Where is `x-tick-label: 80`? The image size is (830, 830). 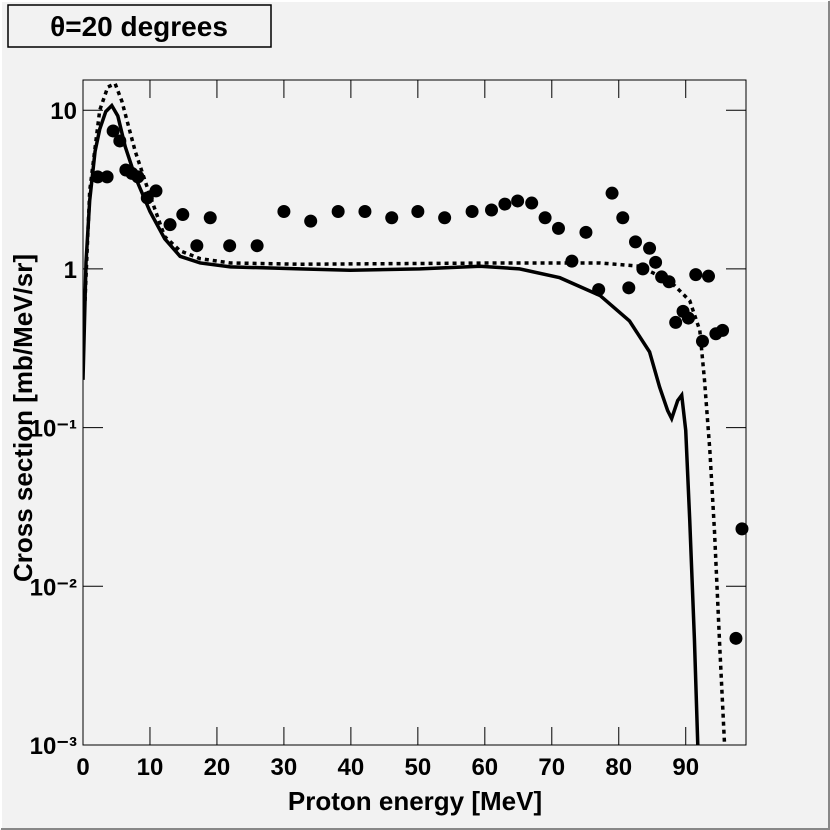
x-tick-label: 80 is located at coordinates (618, 767).